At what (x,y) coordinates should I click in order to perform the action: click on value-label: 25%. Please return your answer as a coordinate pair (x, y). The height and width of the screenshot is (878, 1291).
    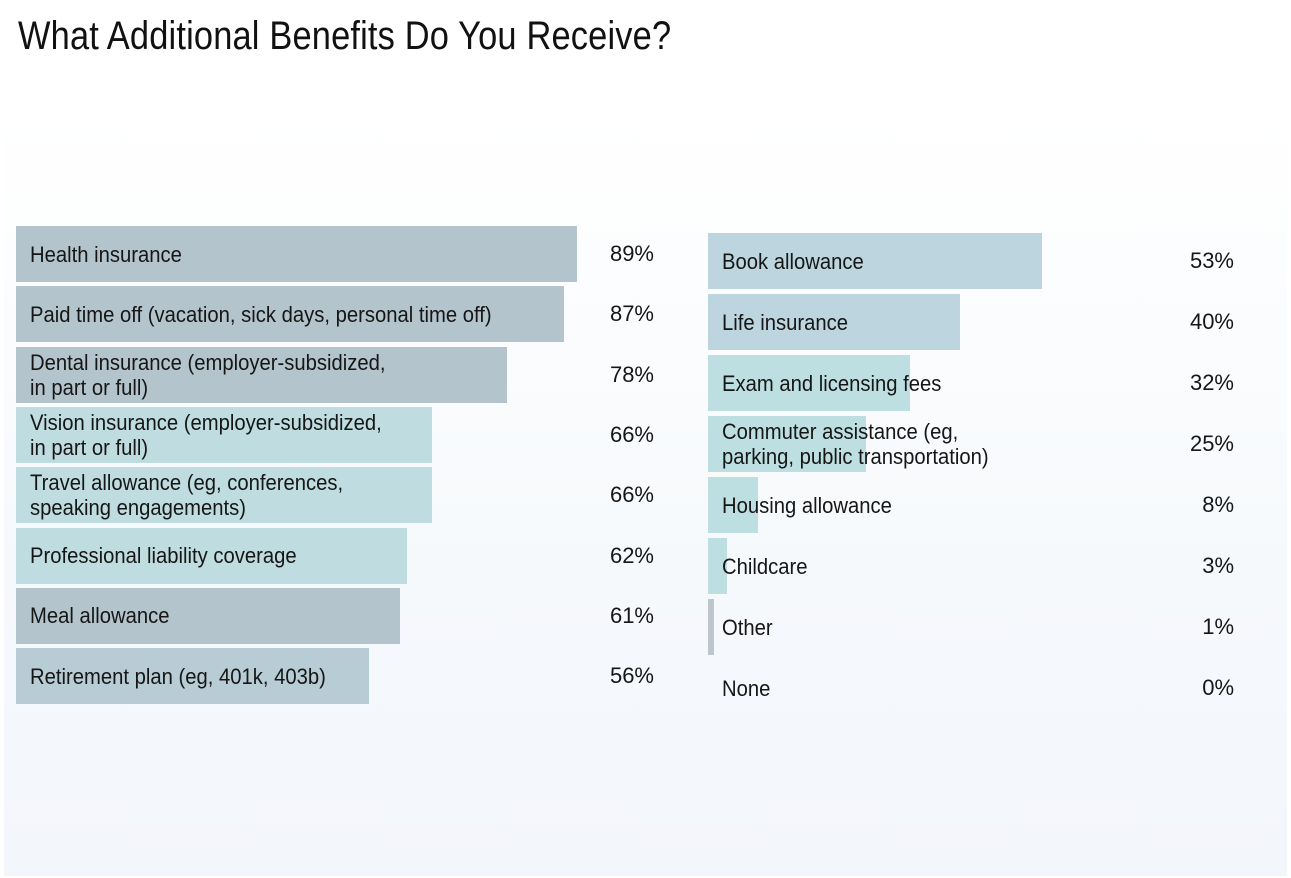
    Looking at the image, I should click on (1211, 443).